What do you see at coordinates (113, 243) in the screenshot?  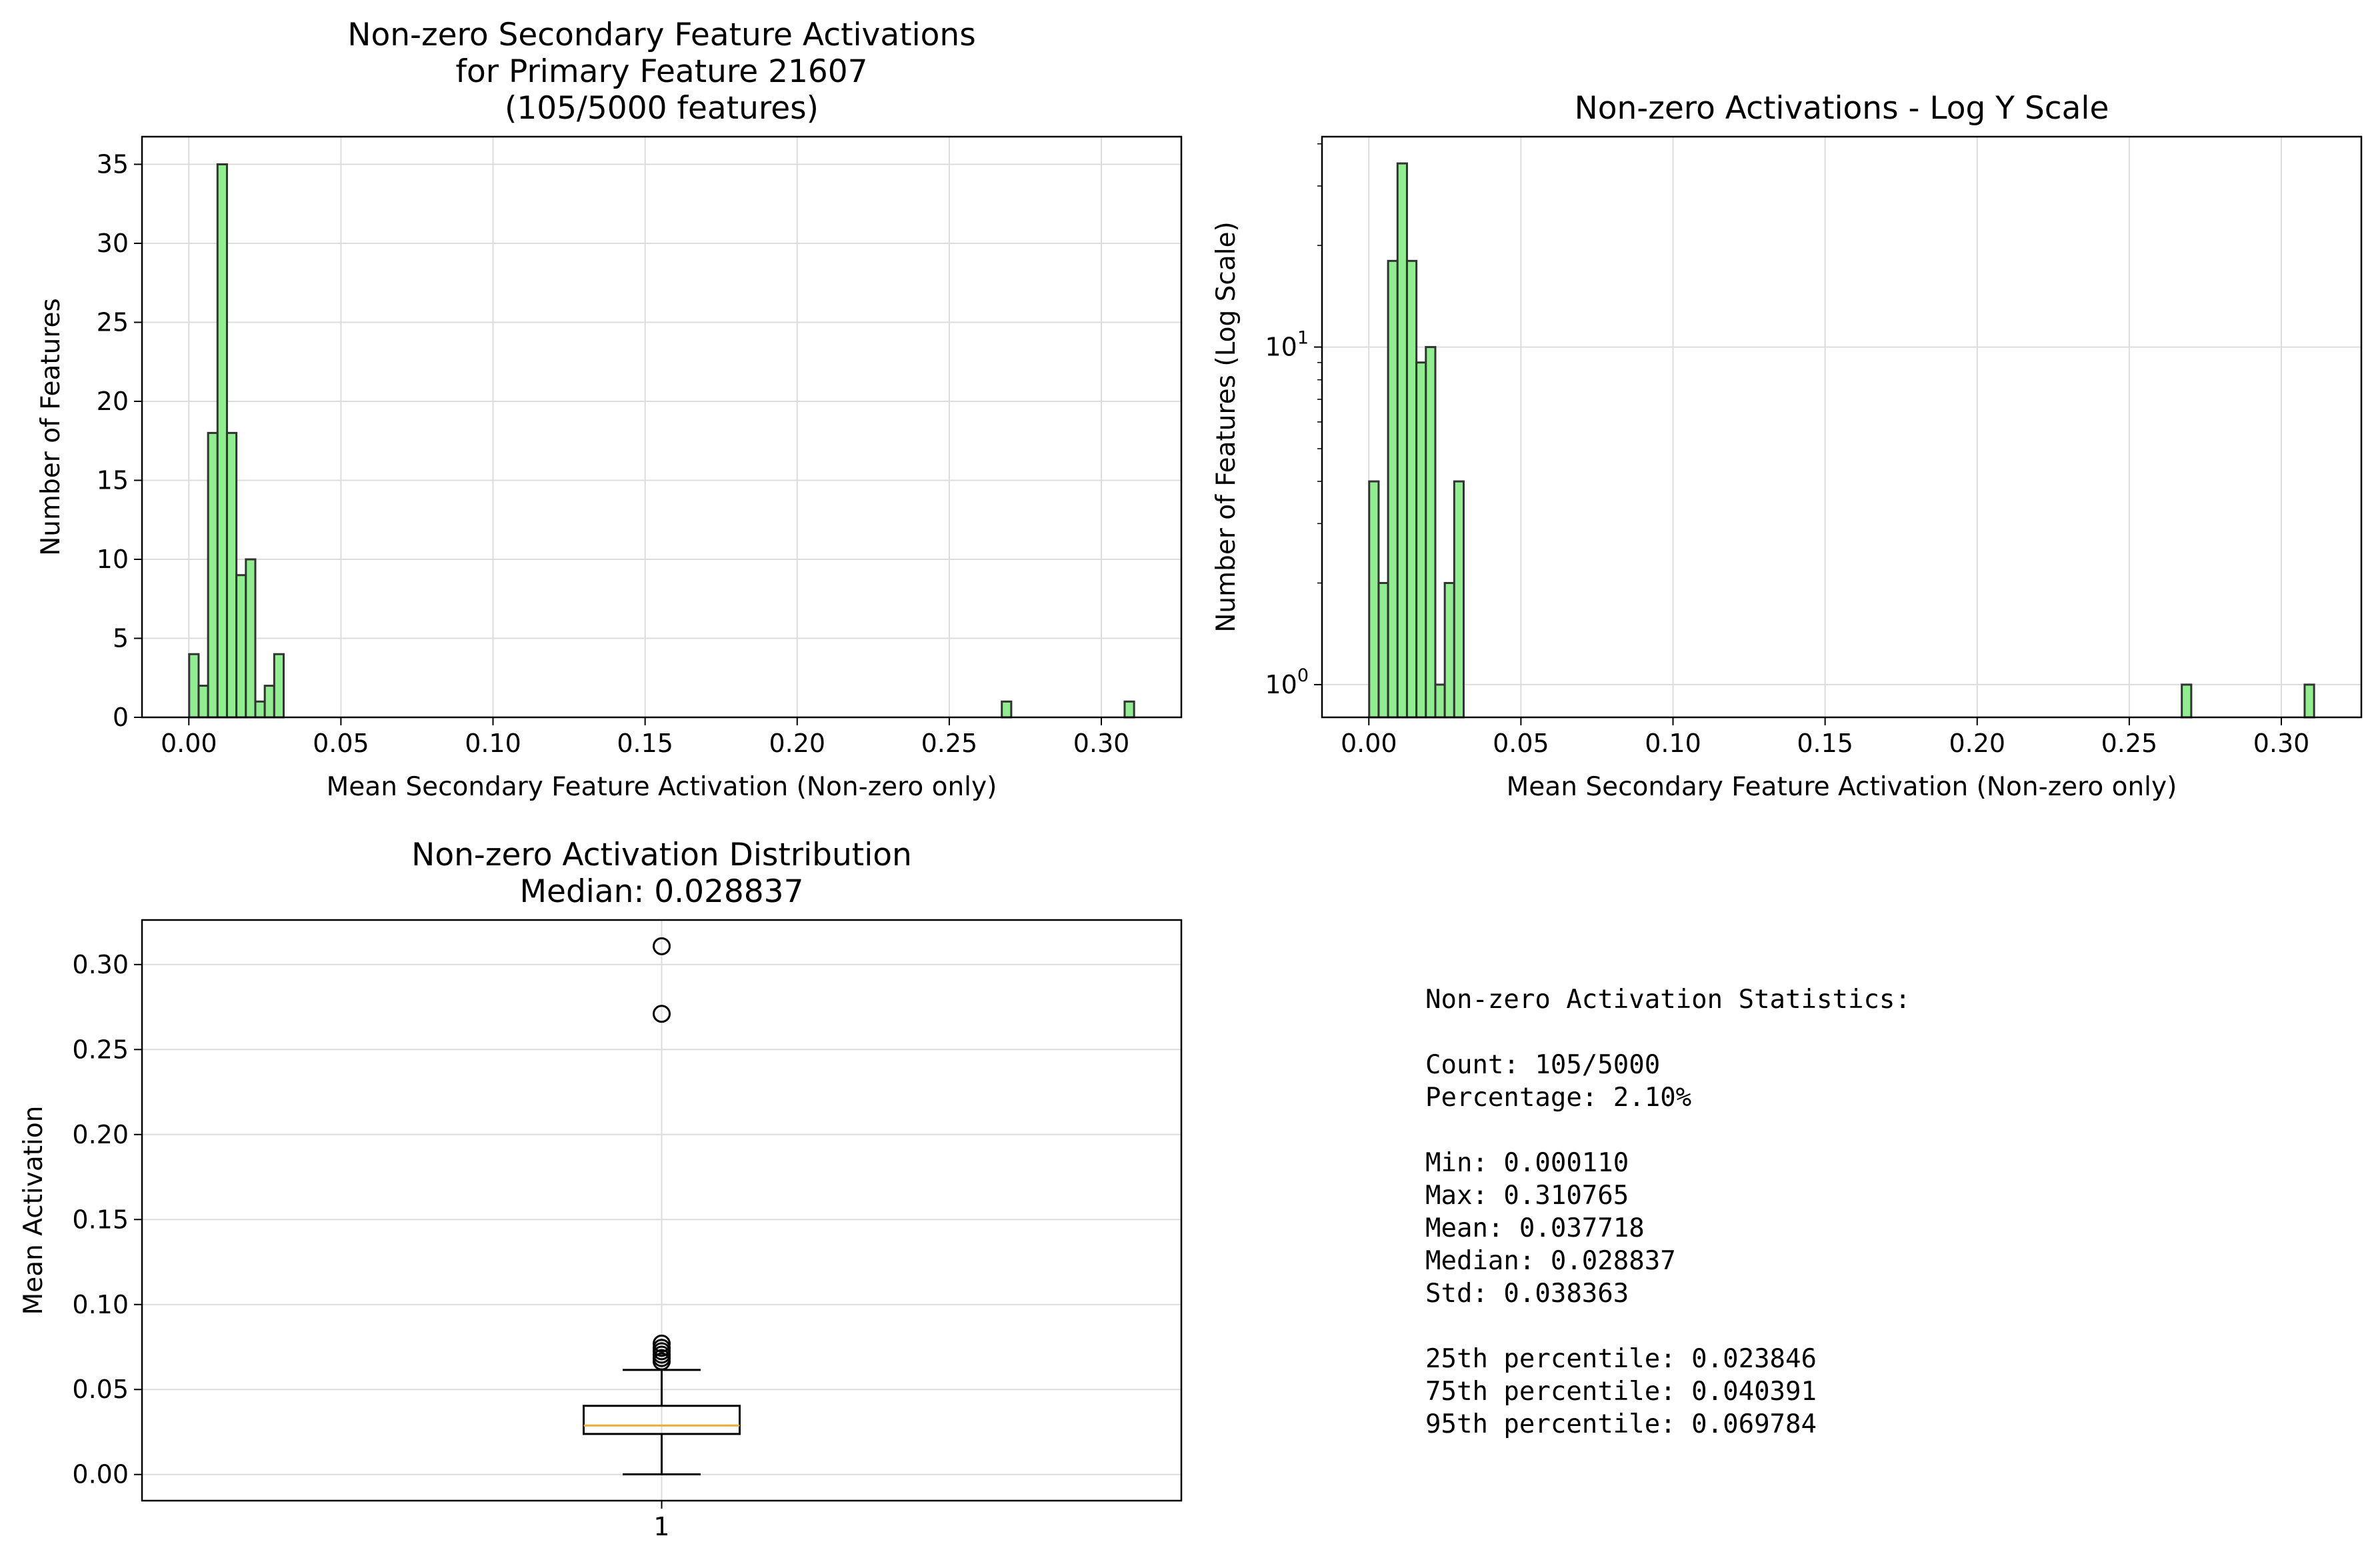 I see `y-tick-label: 30` at bounding box center [113, 243].